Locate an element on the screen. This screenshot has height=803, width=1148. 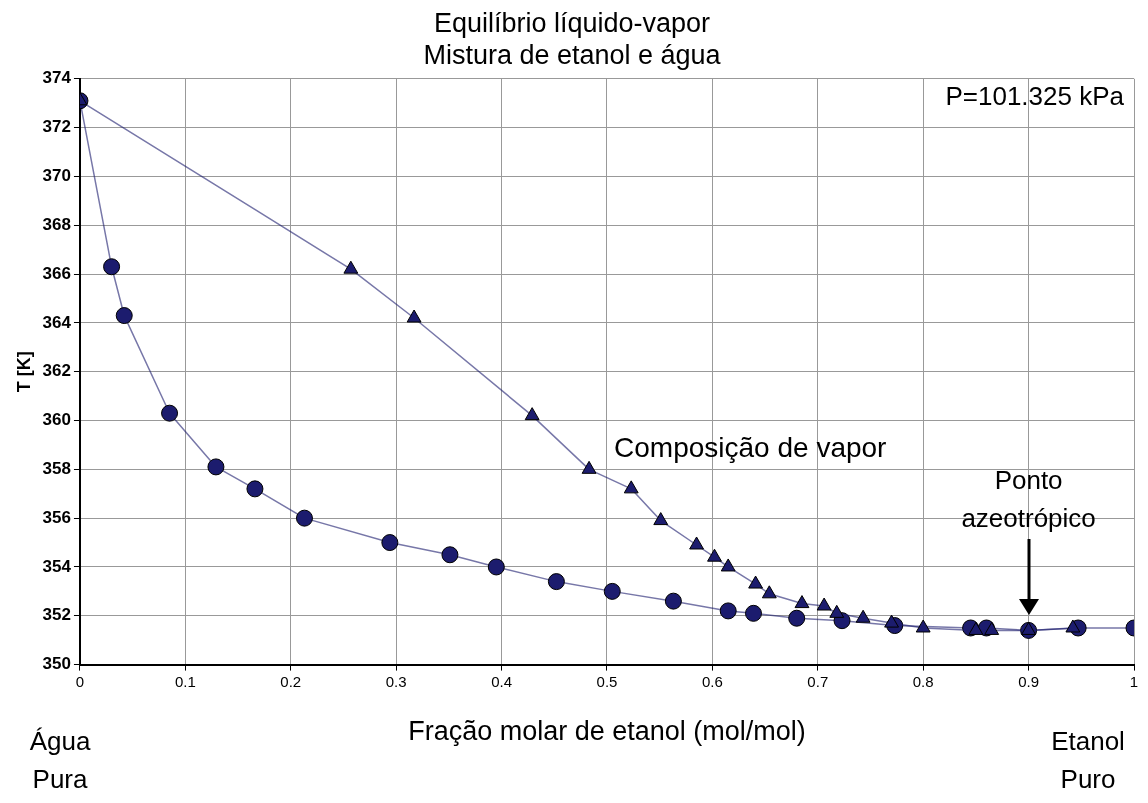
x-tick-label: 0.1 is located at coordinates (185, 681).